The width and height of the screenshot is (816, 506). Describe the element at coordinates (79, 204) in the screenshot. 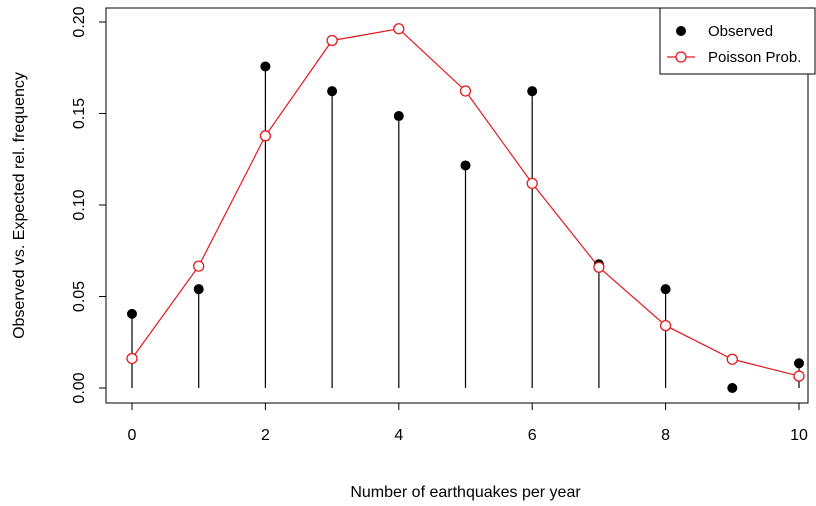

I see `y-tick-label: 0.10` at that location.